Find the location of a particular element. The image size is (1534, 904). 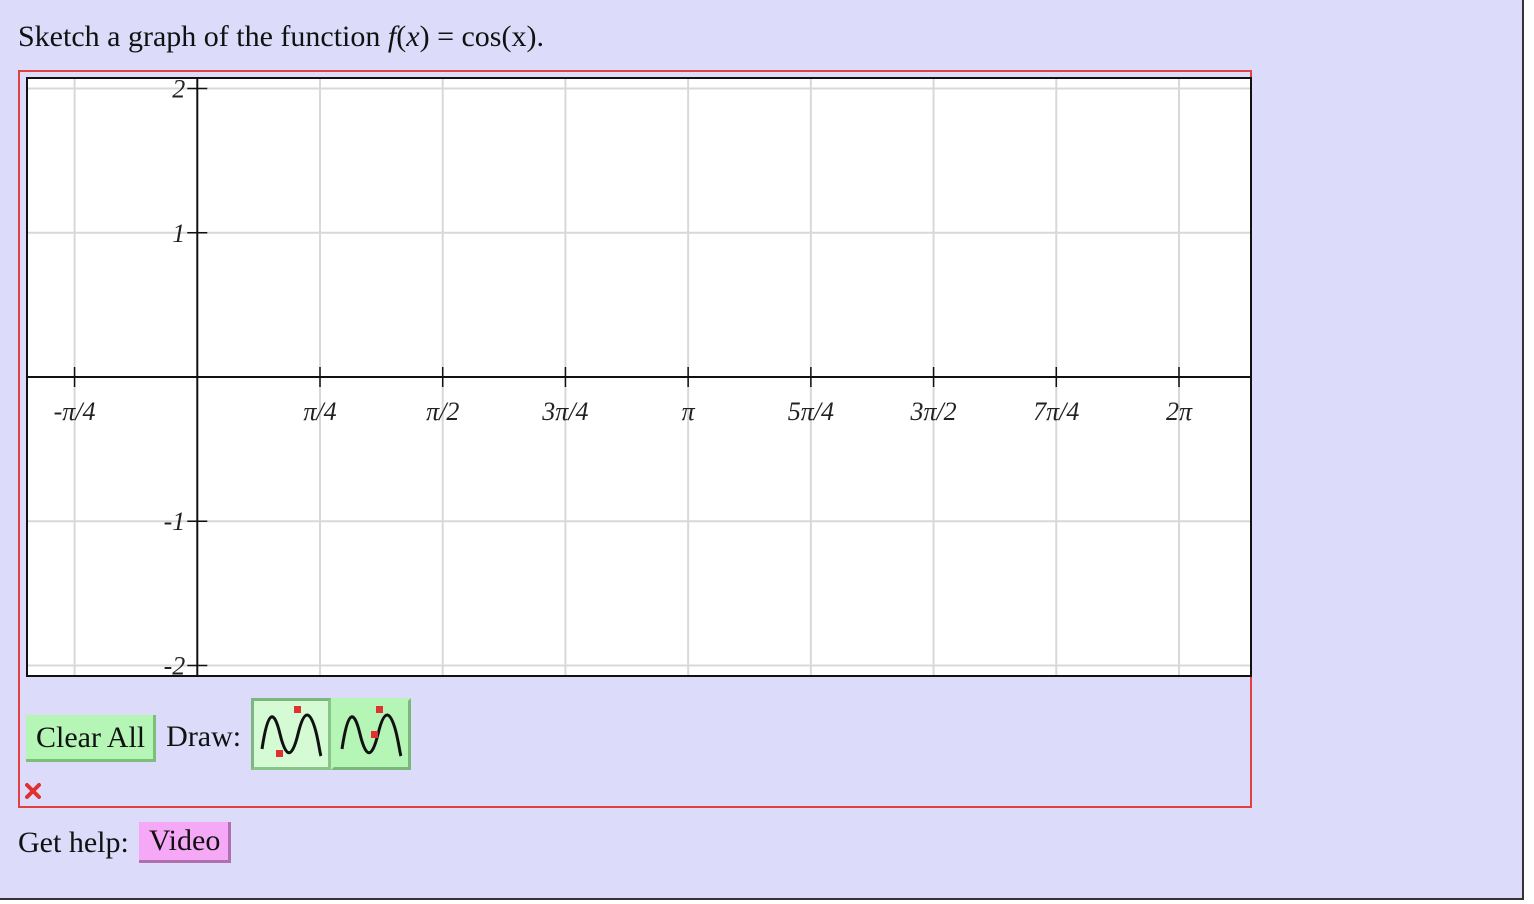

x-tick-label: π/2 is located at coordinates (442, 411).